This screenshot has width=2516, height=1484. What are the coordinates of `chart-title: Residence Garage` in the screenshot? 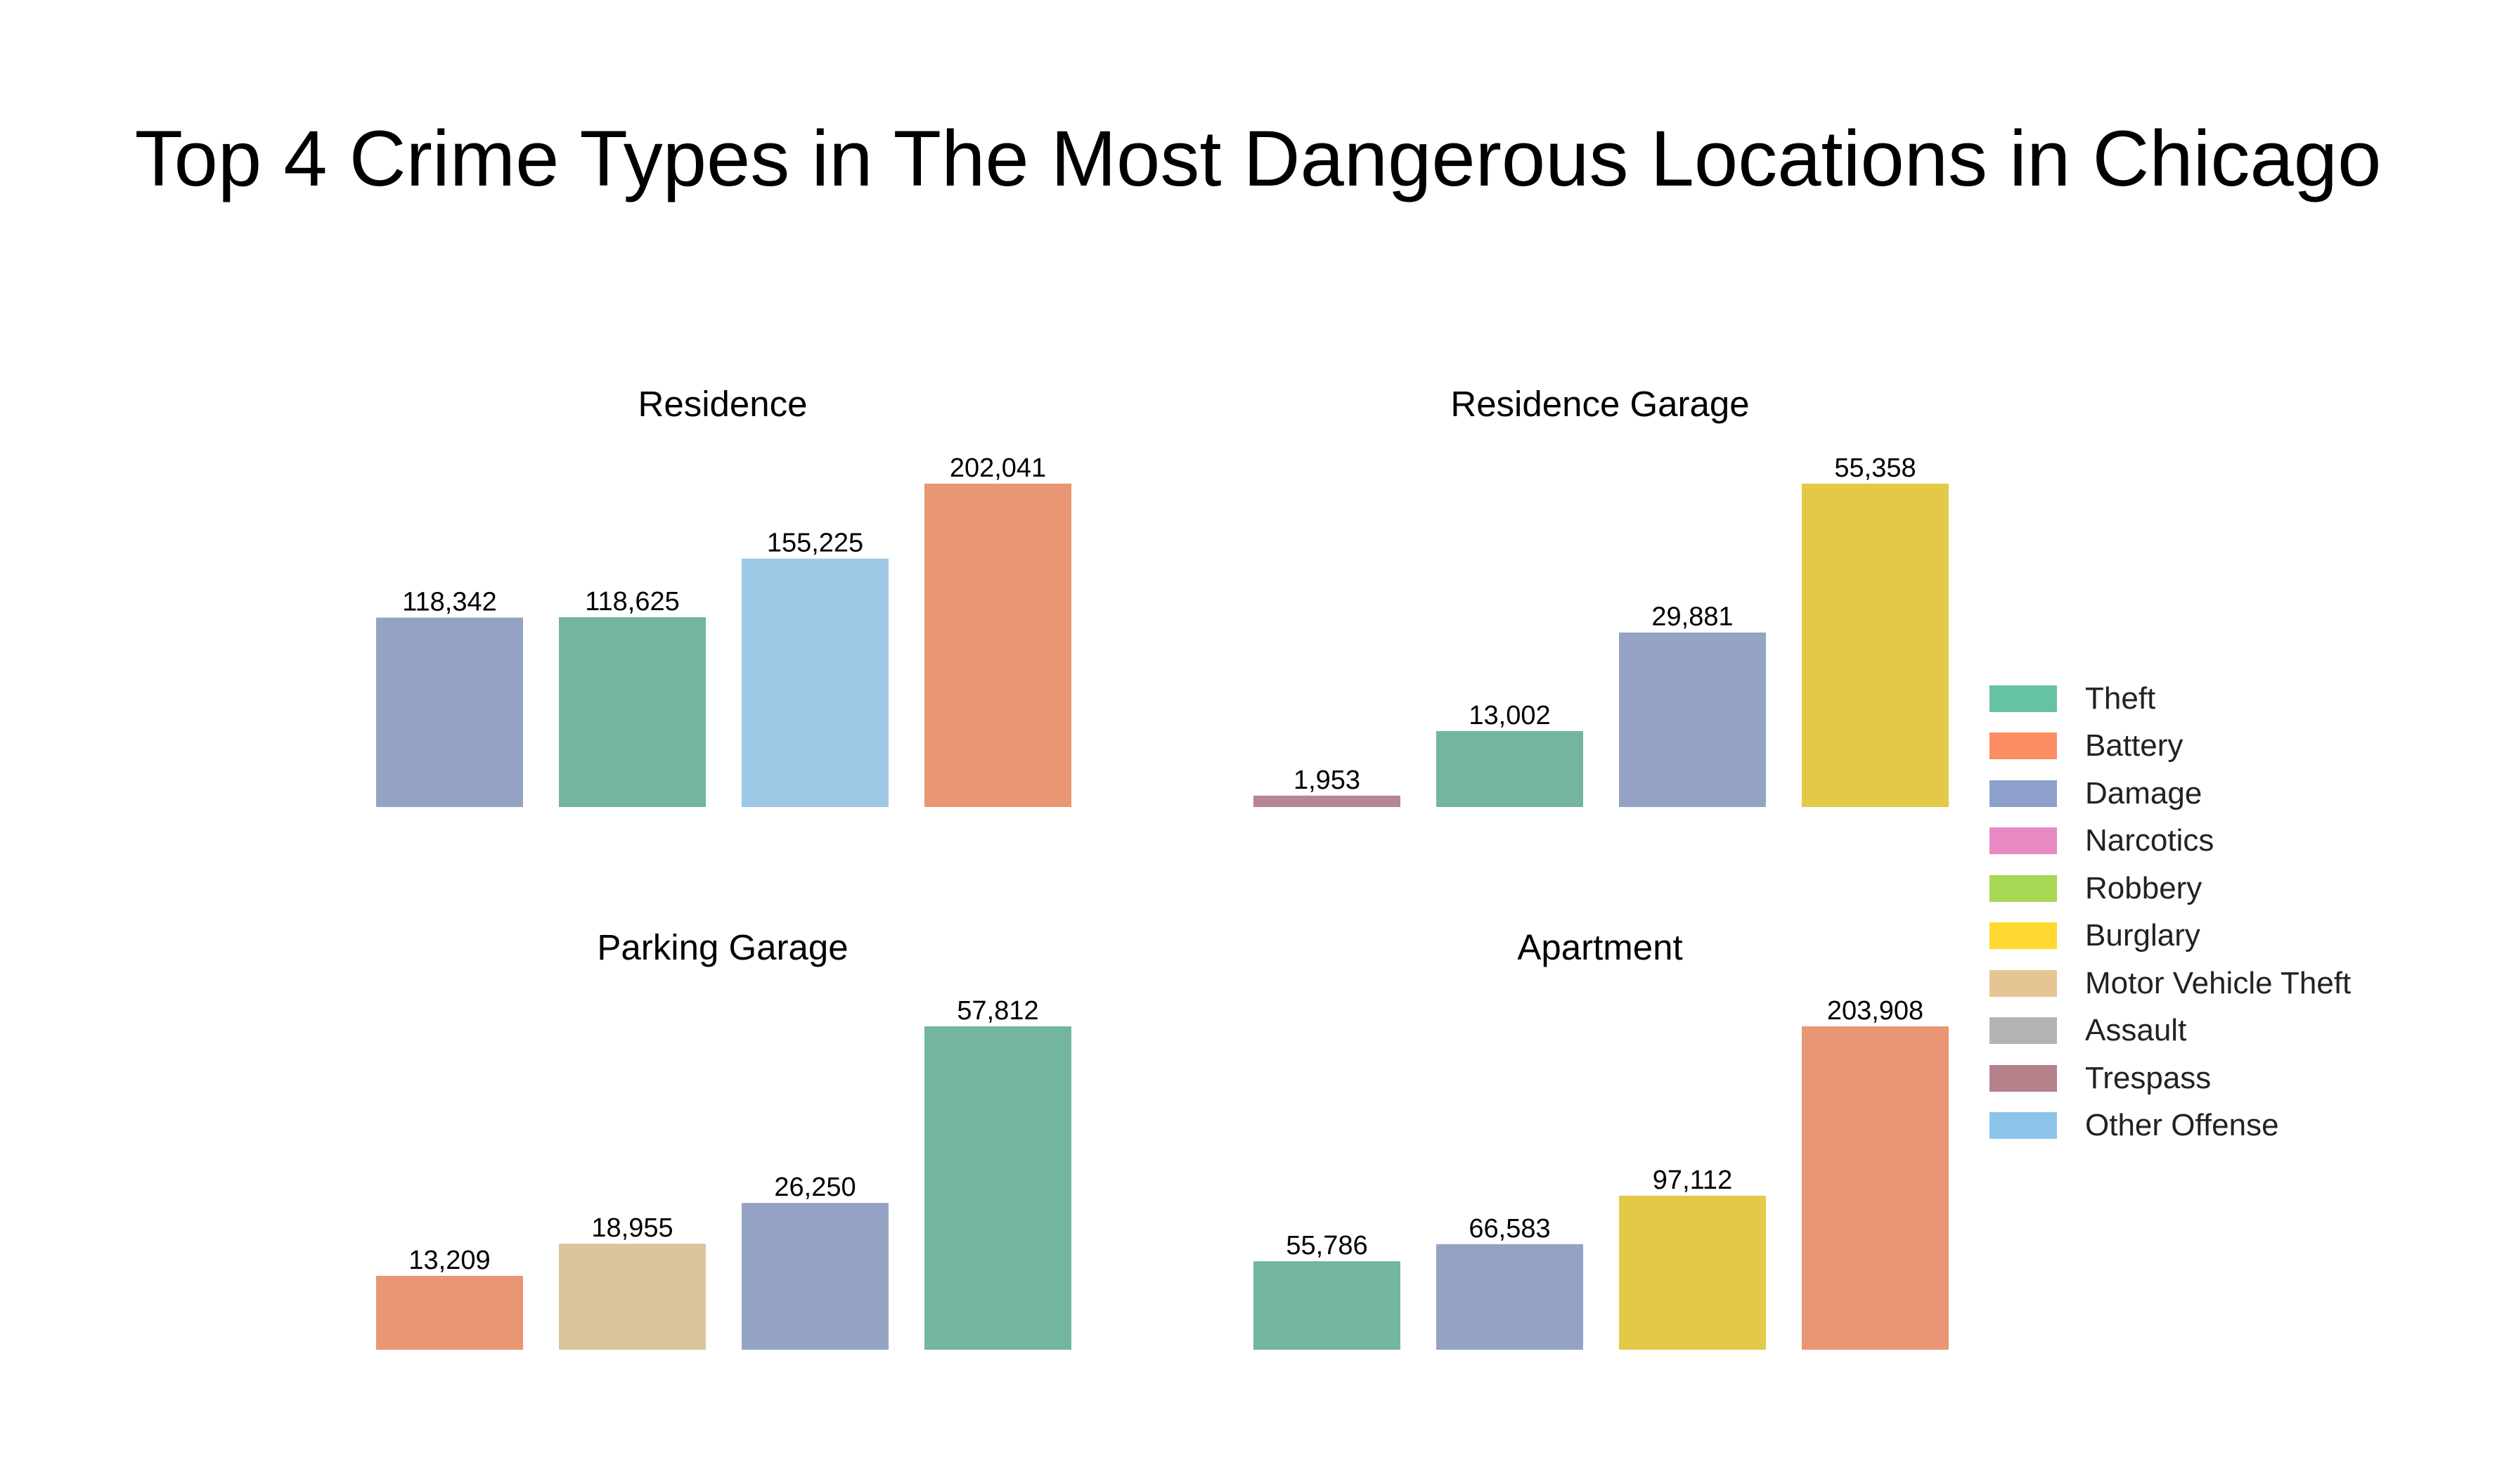 It's located at (1599, 404).